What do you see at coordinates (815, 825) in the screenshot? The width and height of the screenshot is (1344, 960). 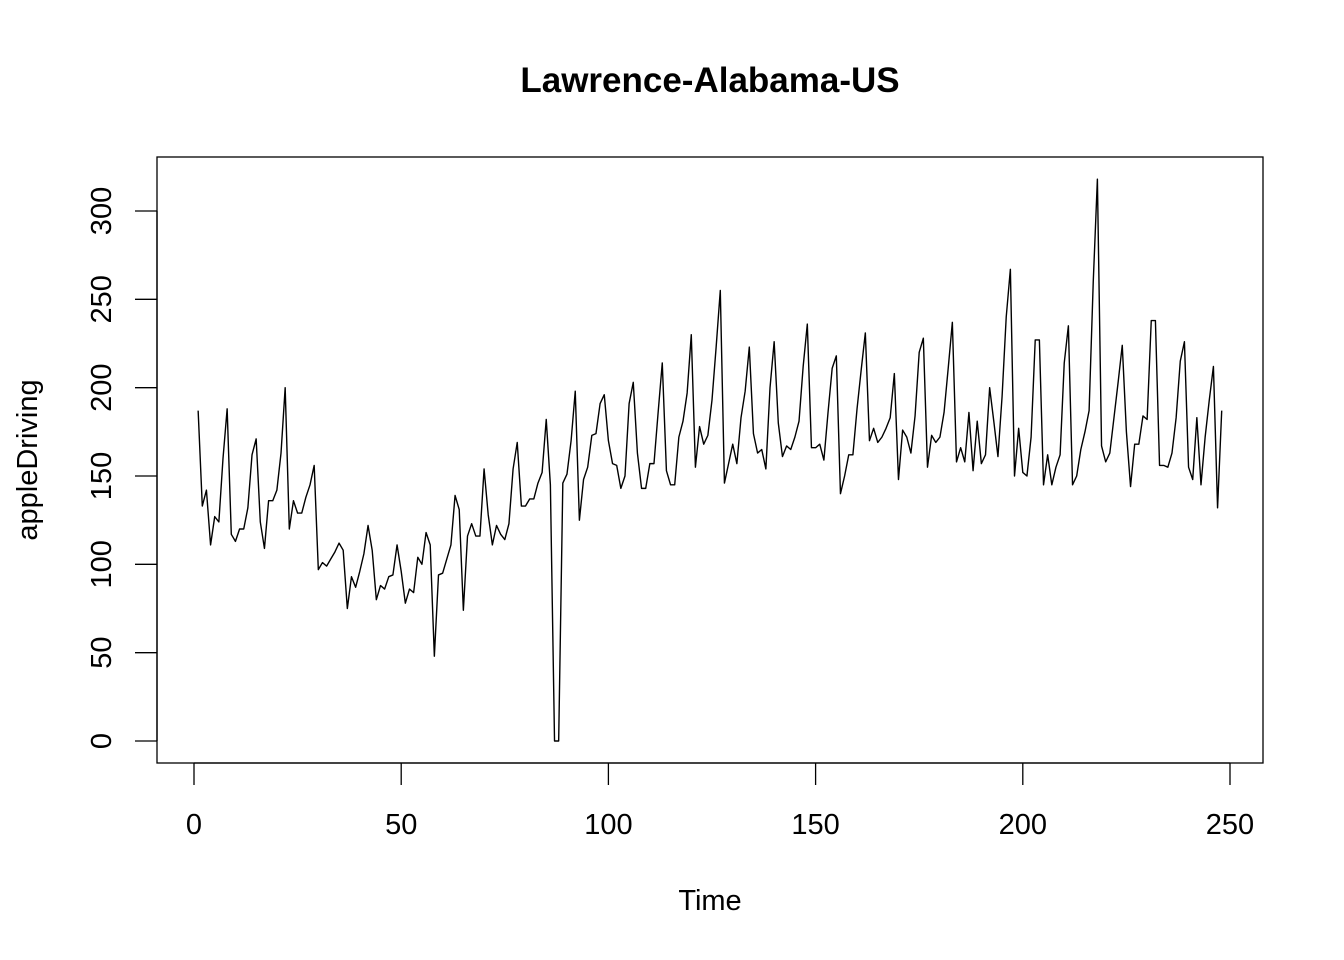 I see `x-tick-label: 150` at bounding box center [815, 825].